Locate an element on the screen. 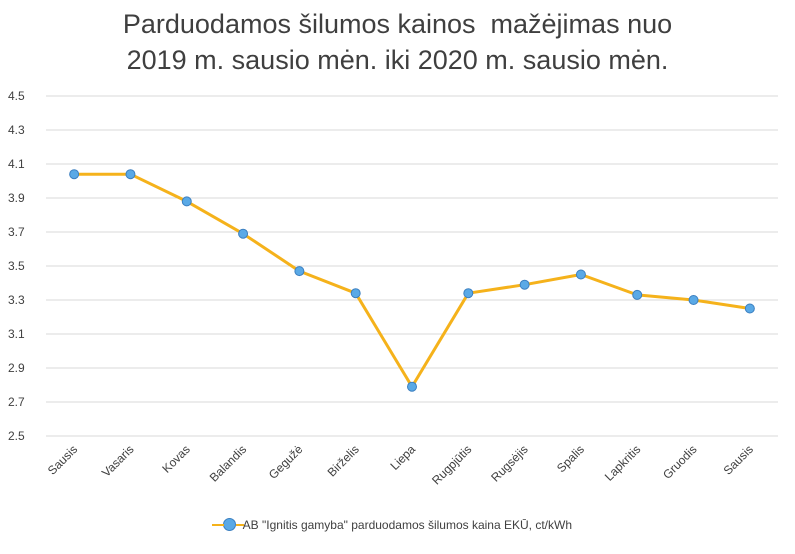  y-tick-label: 2.5 is located at coordinates (16, 436).